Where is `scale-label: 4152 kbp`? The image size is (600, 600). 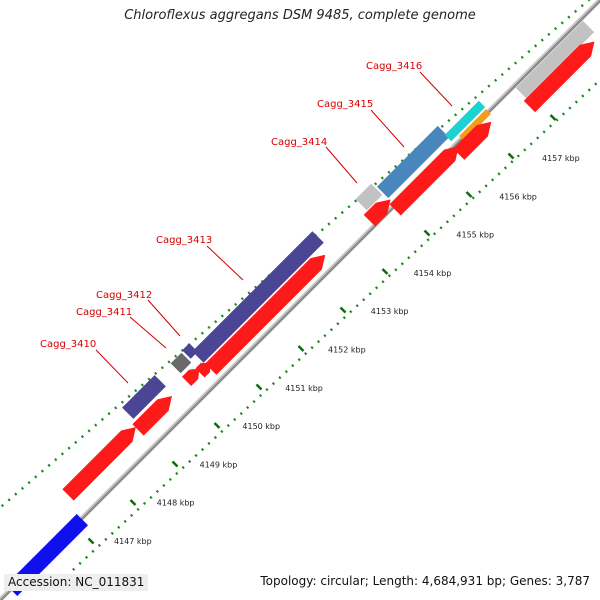
scale-label: 4152 kbp is located at coordinates (347, 350).